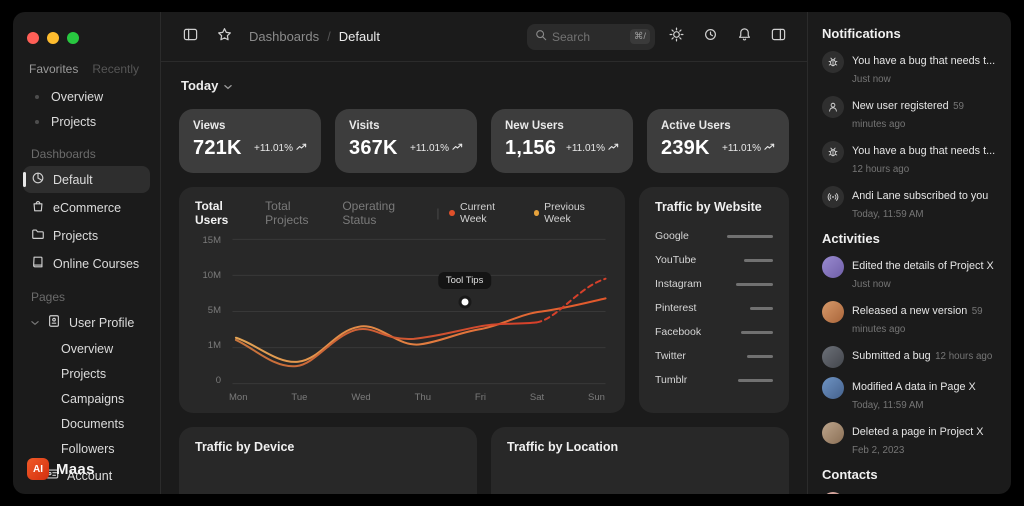 The width and height of the screenshot is (1024, 506). Describe the element at coordinates (914, 387) in the screenshot. I see `activity-title: Modified A data in Page X` at that location.